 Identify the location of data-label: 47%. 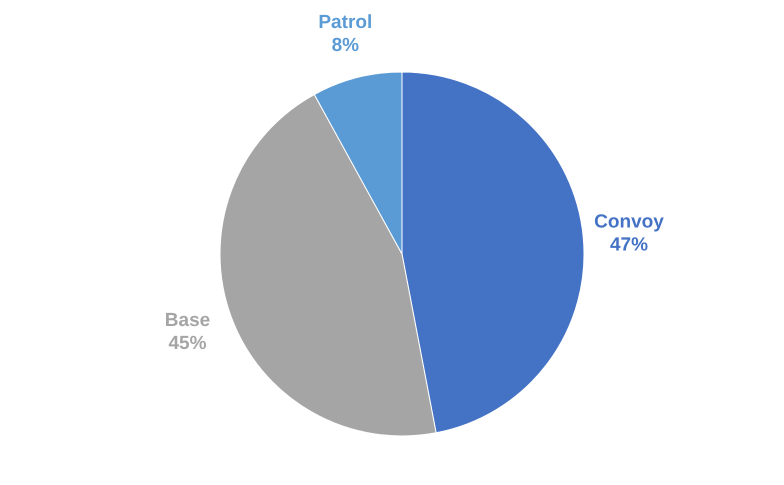
(629, 245).